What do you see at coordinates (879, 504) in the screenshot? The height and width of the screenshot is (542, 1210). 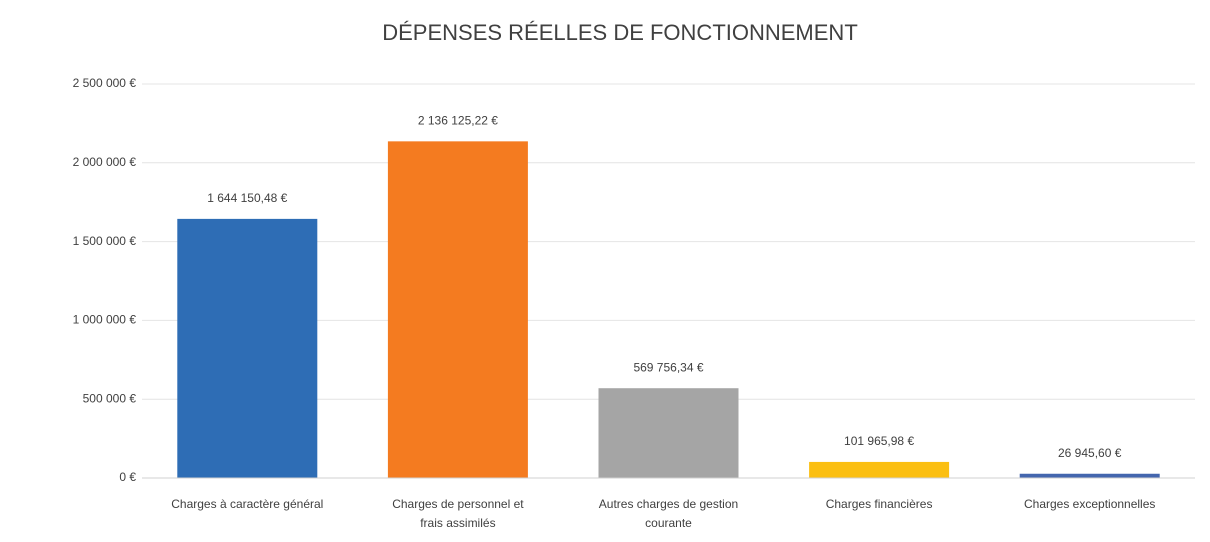 I see `x-tick-label: Charges financières` at bounding box center [879, 504].